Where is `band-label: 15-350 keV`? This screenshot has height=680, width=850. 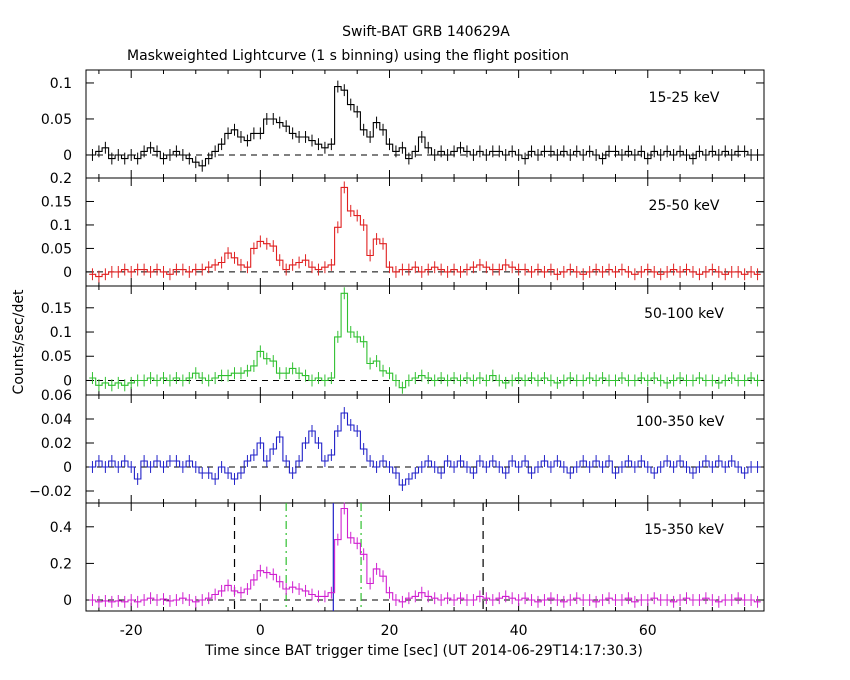 band-label: 15-350 keV is located at coordinates (684, 530).